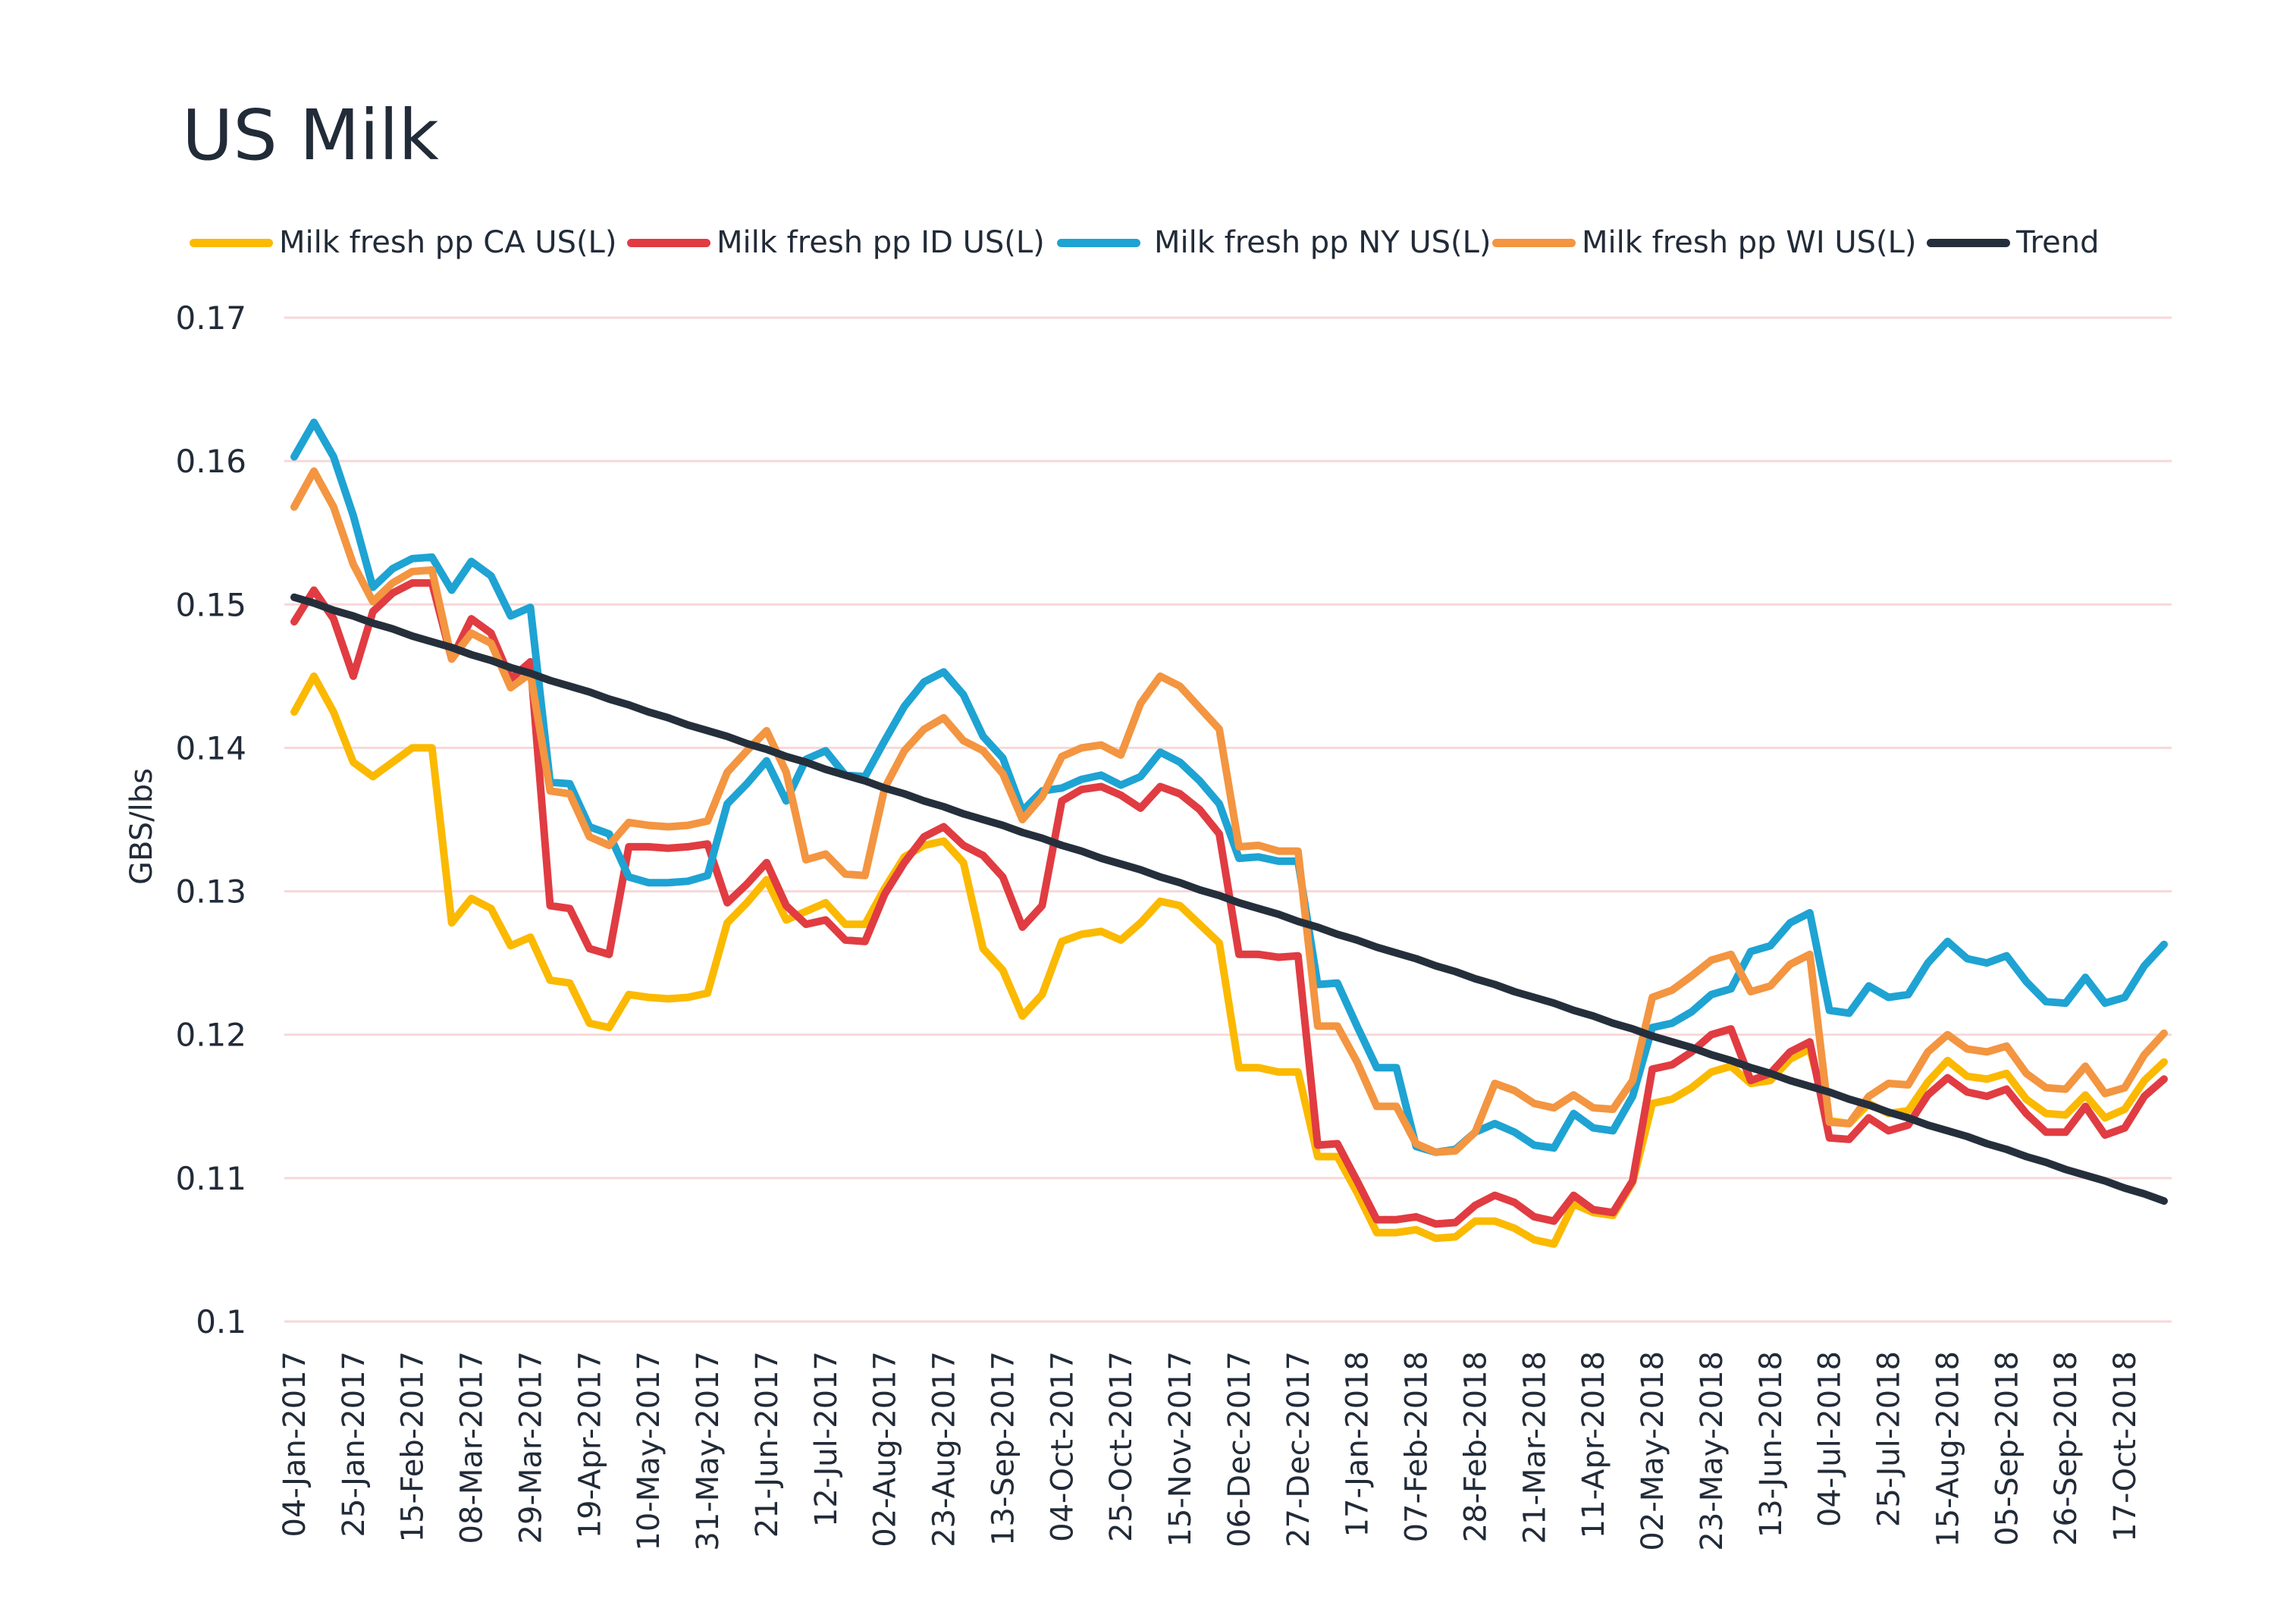 The width and height of the screenshot is (2274, 1624). I want to click on y-axis-title: GBS/lbs, so click(141, 826).